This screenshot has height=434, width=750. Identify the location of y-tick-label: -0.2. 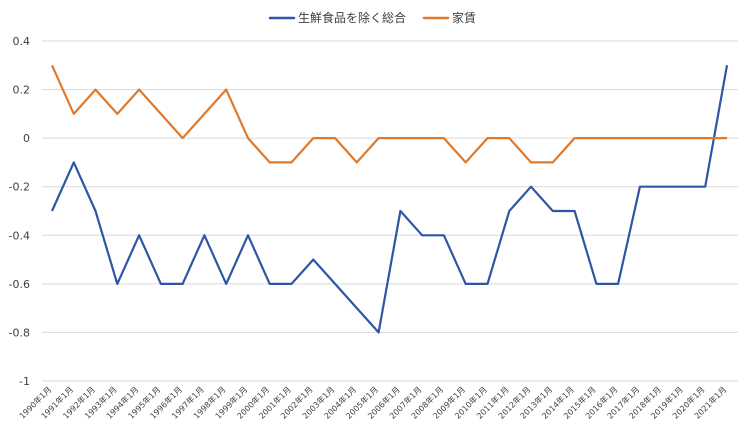
(19, 187).